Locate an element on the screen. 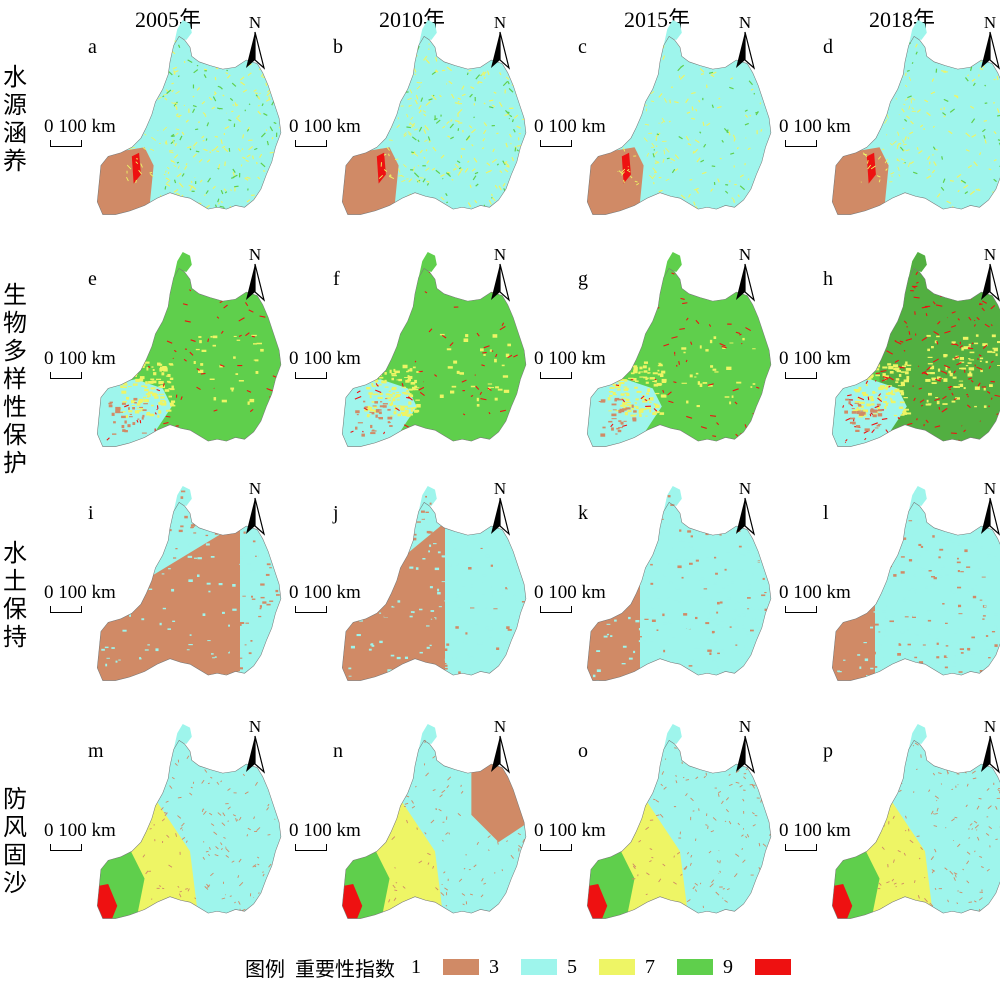  panel-letter: h is located at coordinates (828, 279).